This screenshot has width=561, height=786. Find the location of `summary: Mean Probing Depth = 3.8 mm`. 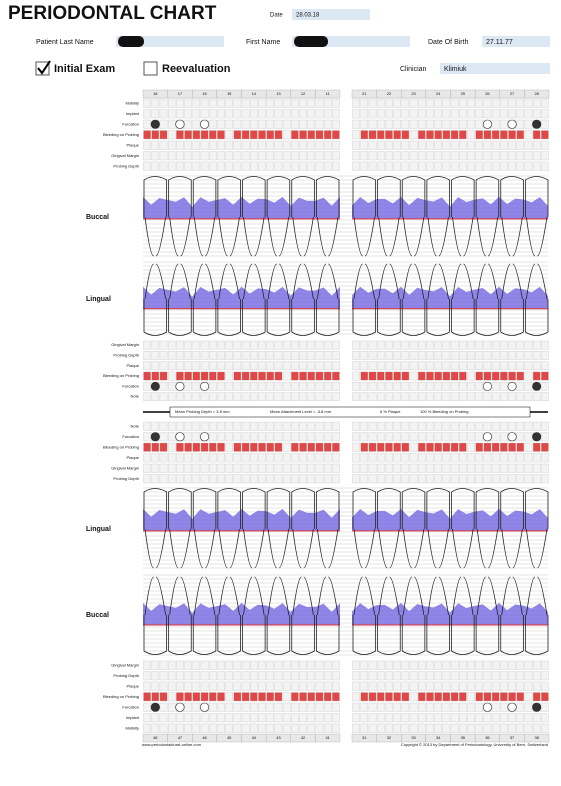

summary: Mean Probing Depth = 3.8 mm is located at coordinates (202, 411).